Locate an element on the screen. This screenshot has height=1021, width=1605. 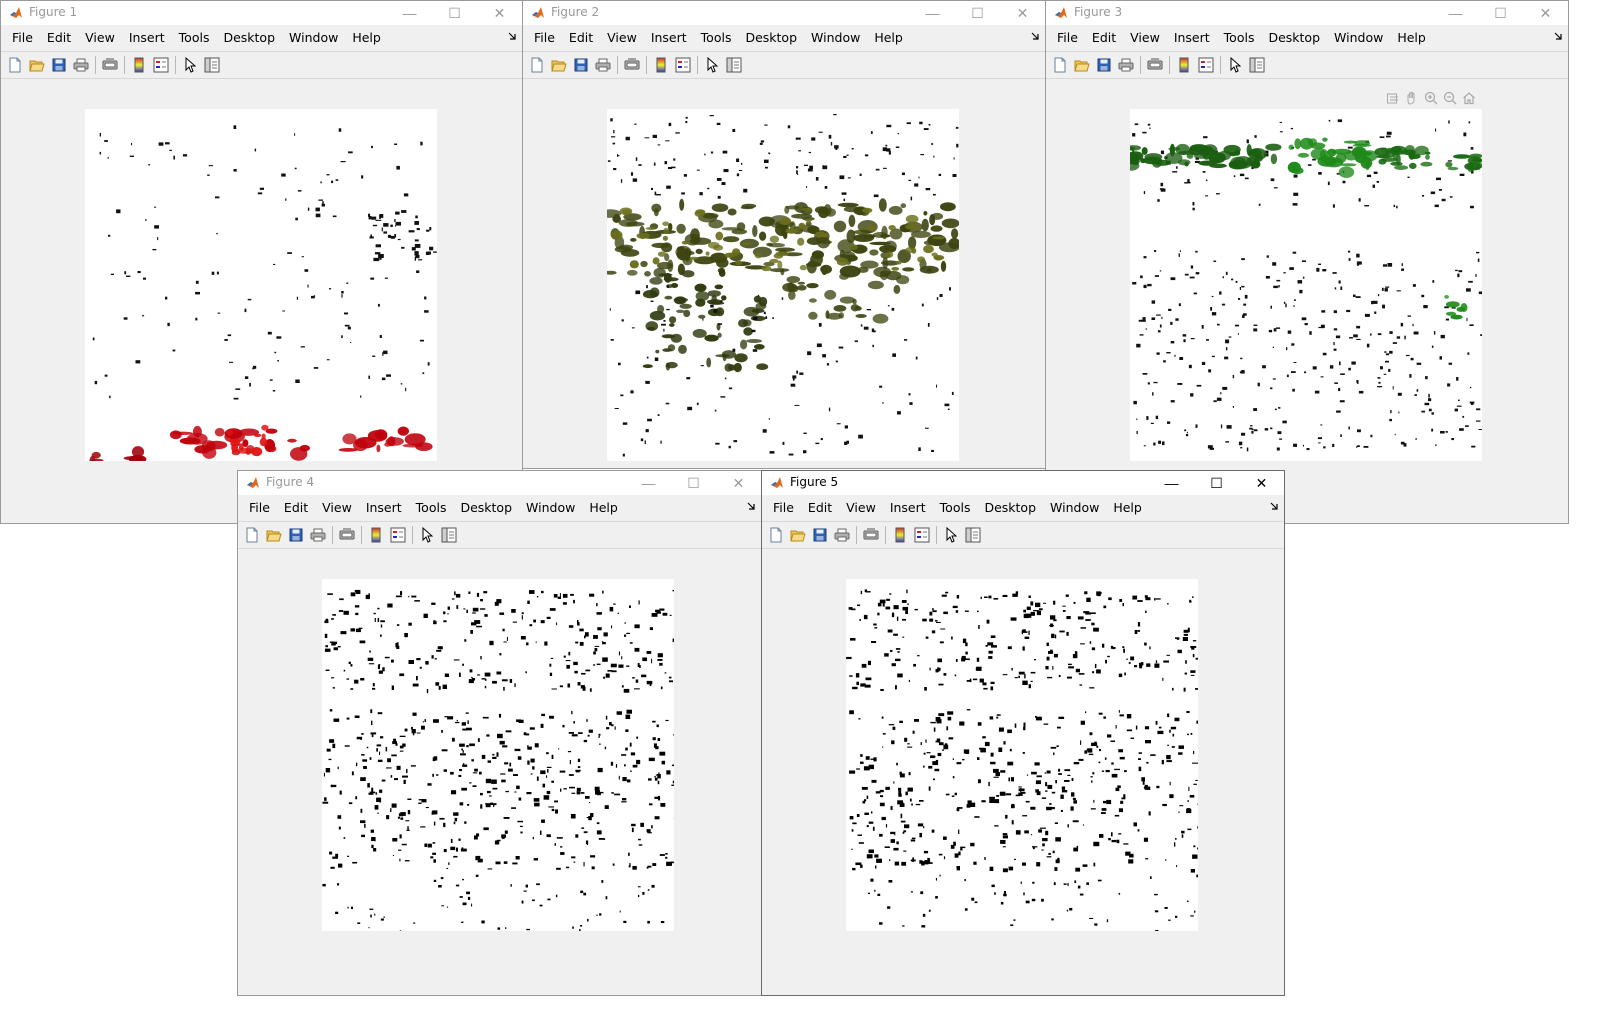
home-icon is located at coordinates (1469, 98).